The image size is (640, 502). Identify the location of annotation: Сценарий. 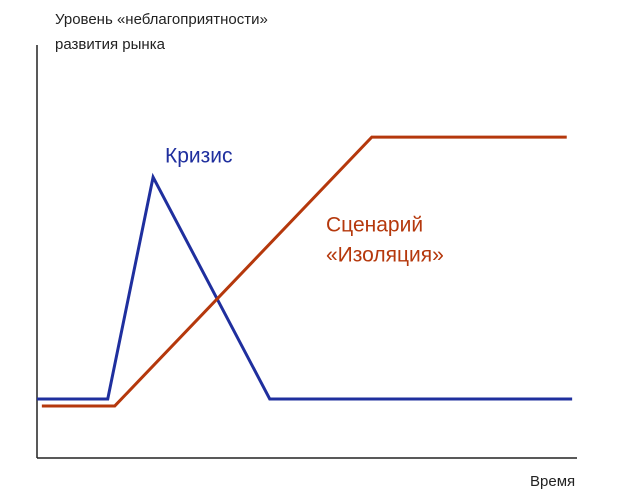
(374, 225).